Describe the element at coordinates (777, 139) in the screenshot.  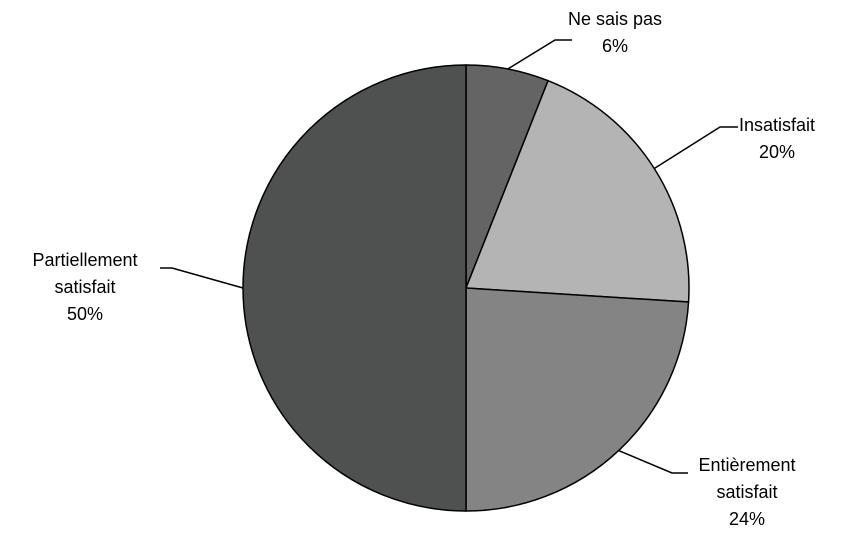
I see `slice-label: Insatisfait 20%` at that location.